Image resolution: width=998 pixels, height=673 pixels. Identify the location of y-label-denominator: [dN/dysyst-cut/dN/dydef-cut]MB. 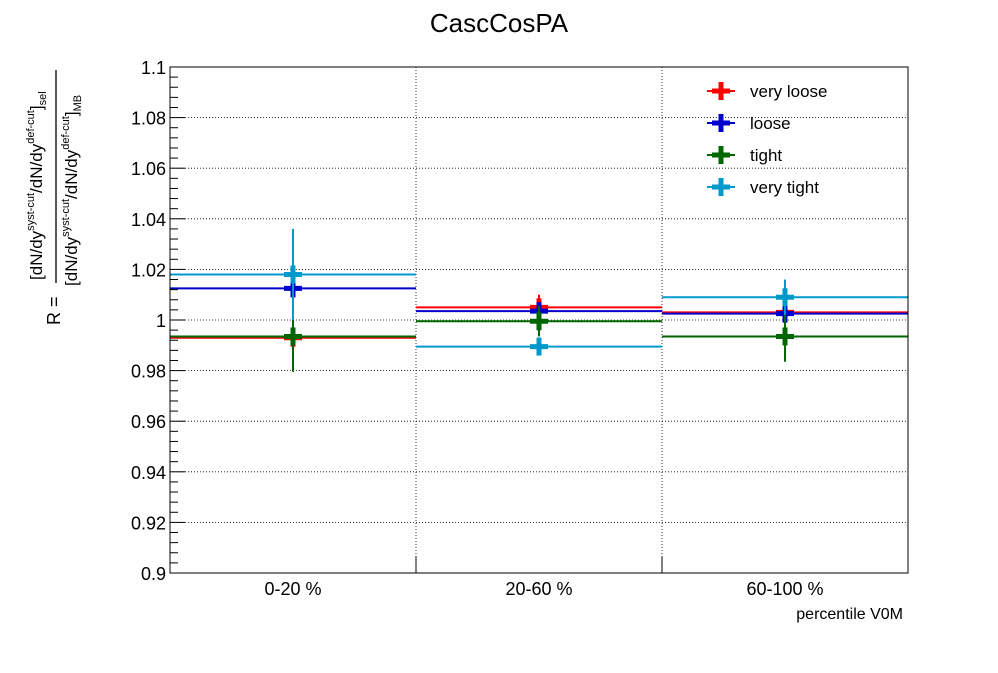
(72, 190).